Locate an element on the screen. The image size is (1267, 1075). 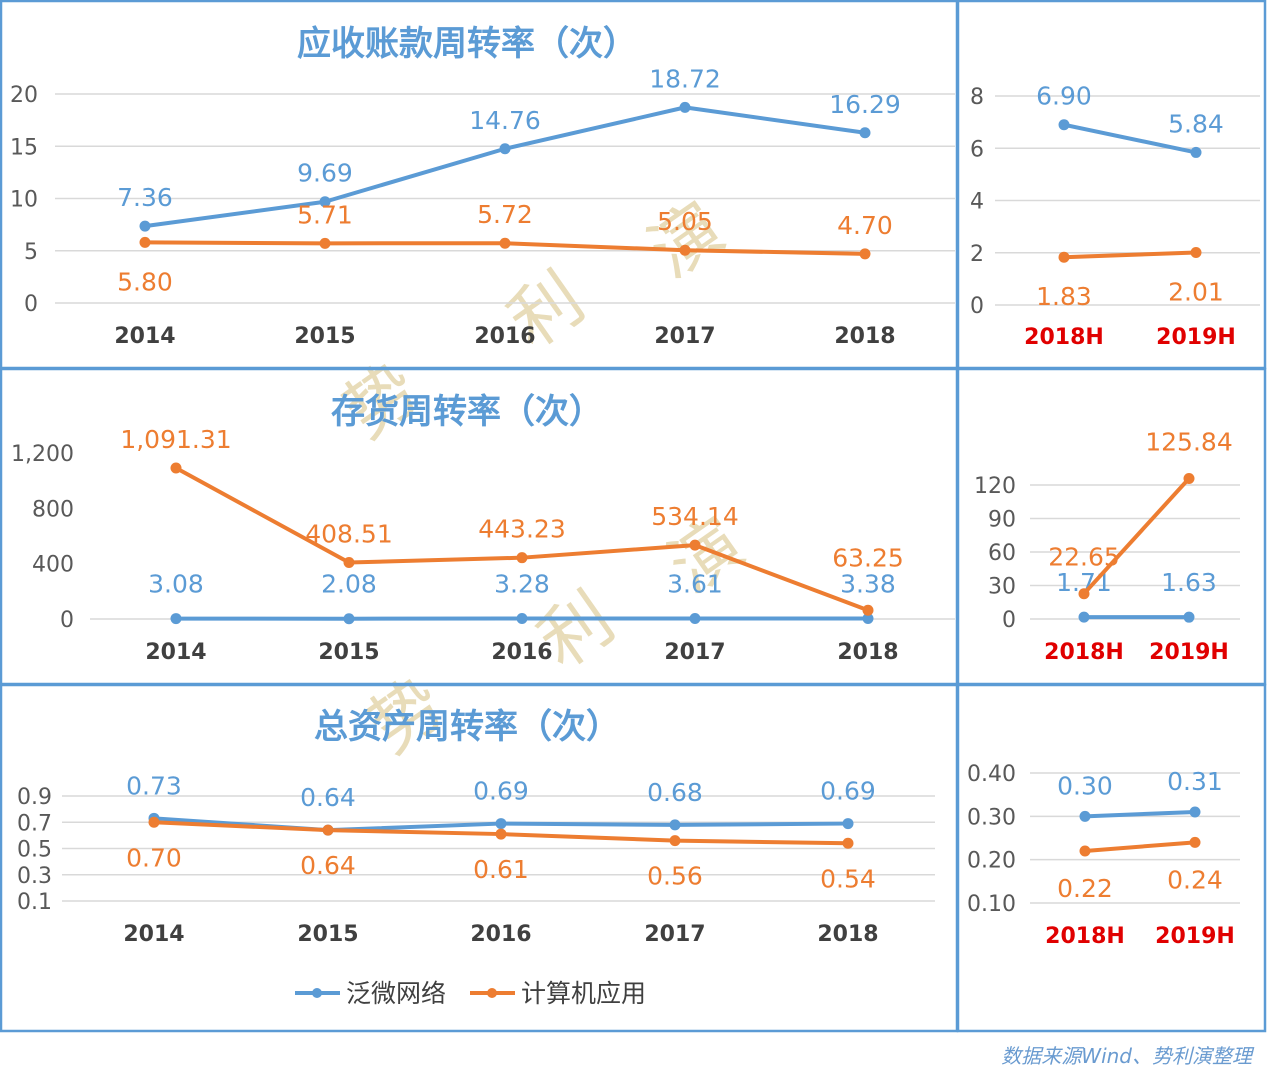
legend: 泛微网络 计算机应用 is located at coordinates (470, 993).